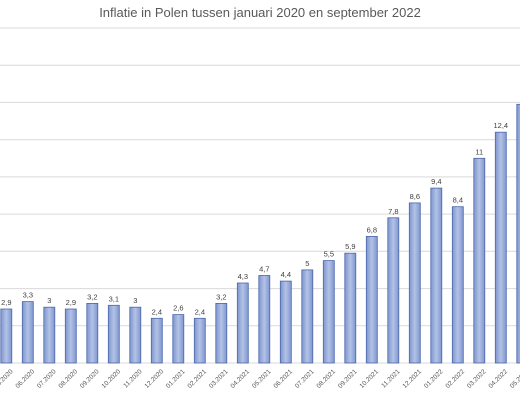 The image size is (520, 400). What do you see at coordinates (135, 335) in the screenshot?
I see `bar-11.2020` at bounding box center [135, 335].